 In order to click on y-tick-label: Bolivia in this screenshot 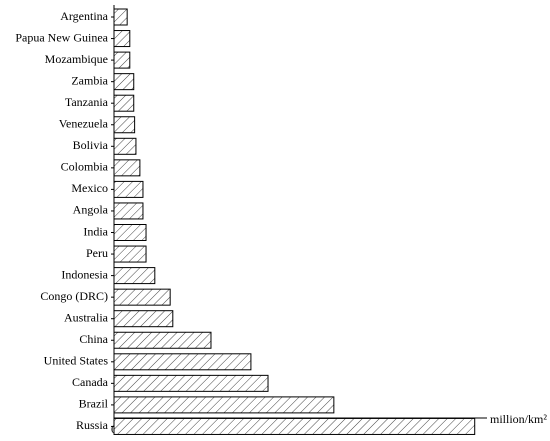, I will do `click(91, 145)`.